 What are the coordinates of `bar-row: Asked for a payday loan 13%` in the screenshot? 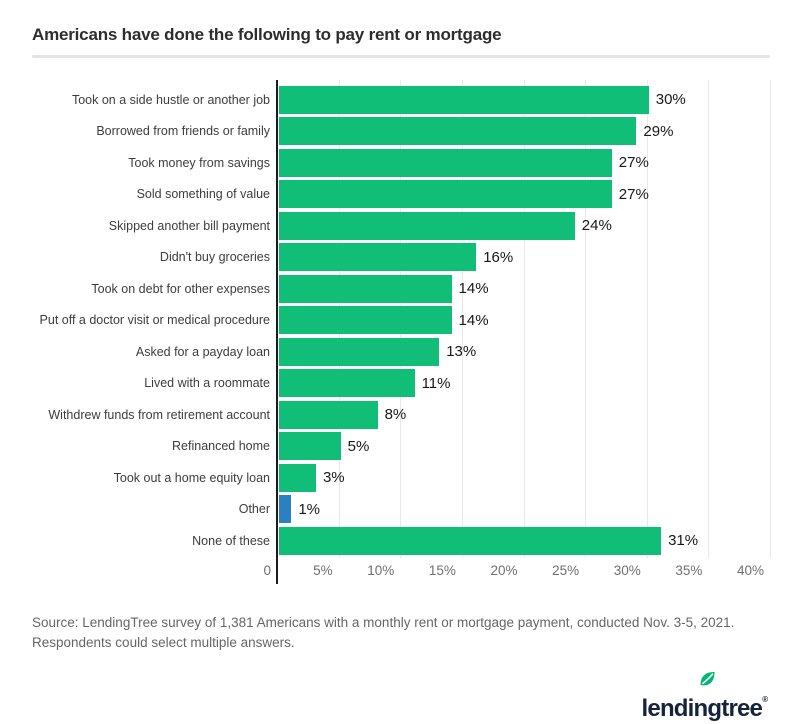 It's located at (401, 352).